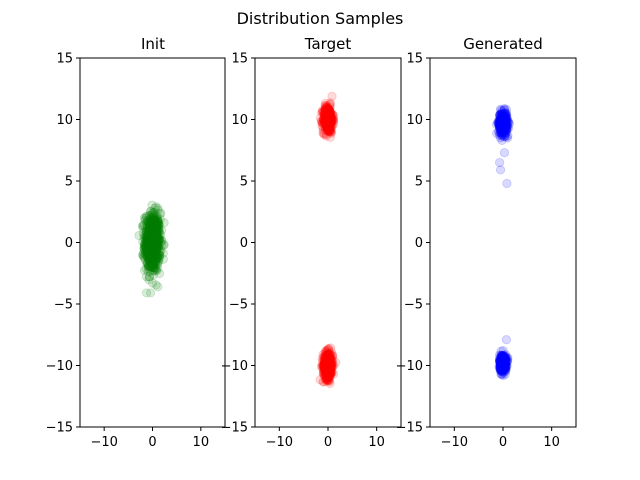  I want to click on figure-title: Distribution Samples, so click(320, 18).